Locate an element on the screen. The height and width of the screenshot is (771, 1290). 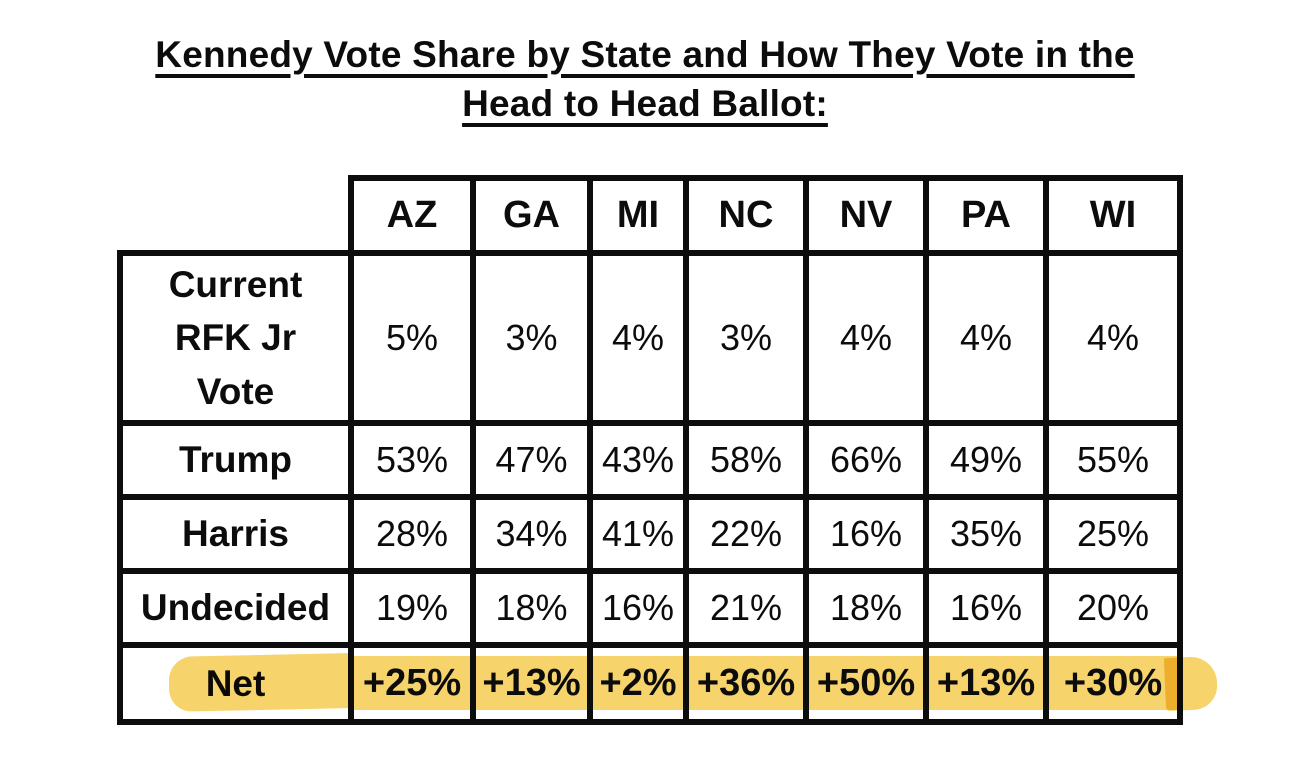
column-header-mi: MI is located at coordinates (638, 215).